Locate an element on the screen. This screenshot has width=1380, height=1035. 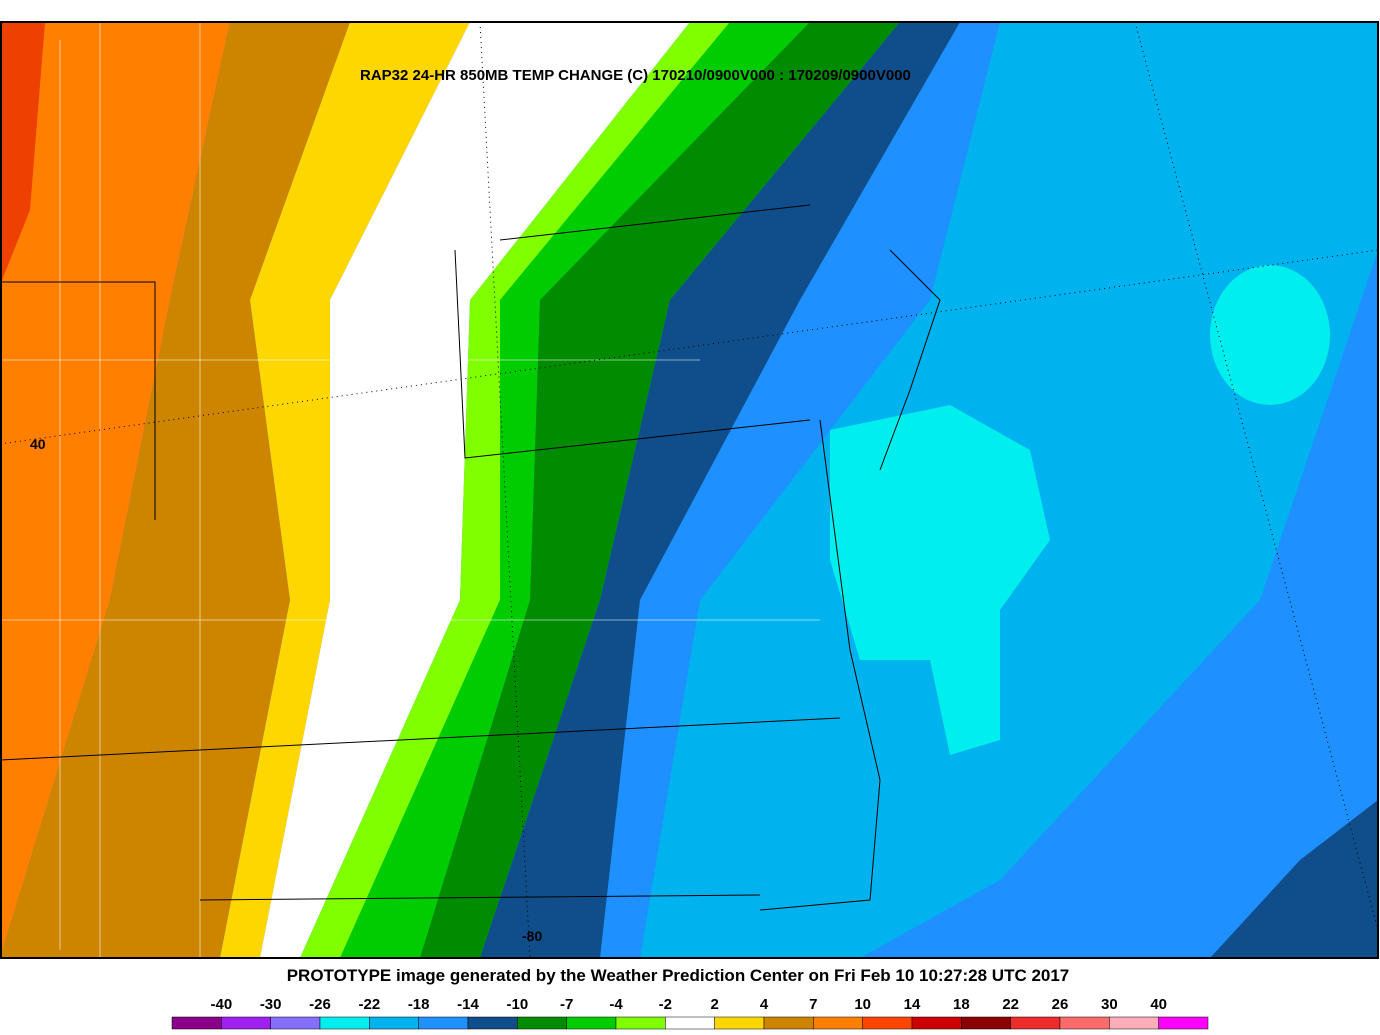
legend-label: 40 is located at coordinates (1158, 1004).